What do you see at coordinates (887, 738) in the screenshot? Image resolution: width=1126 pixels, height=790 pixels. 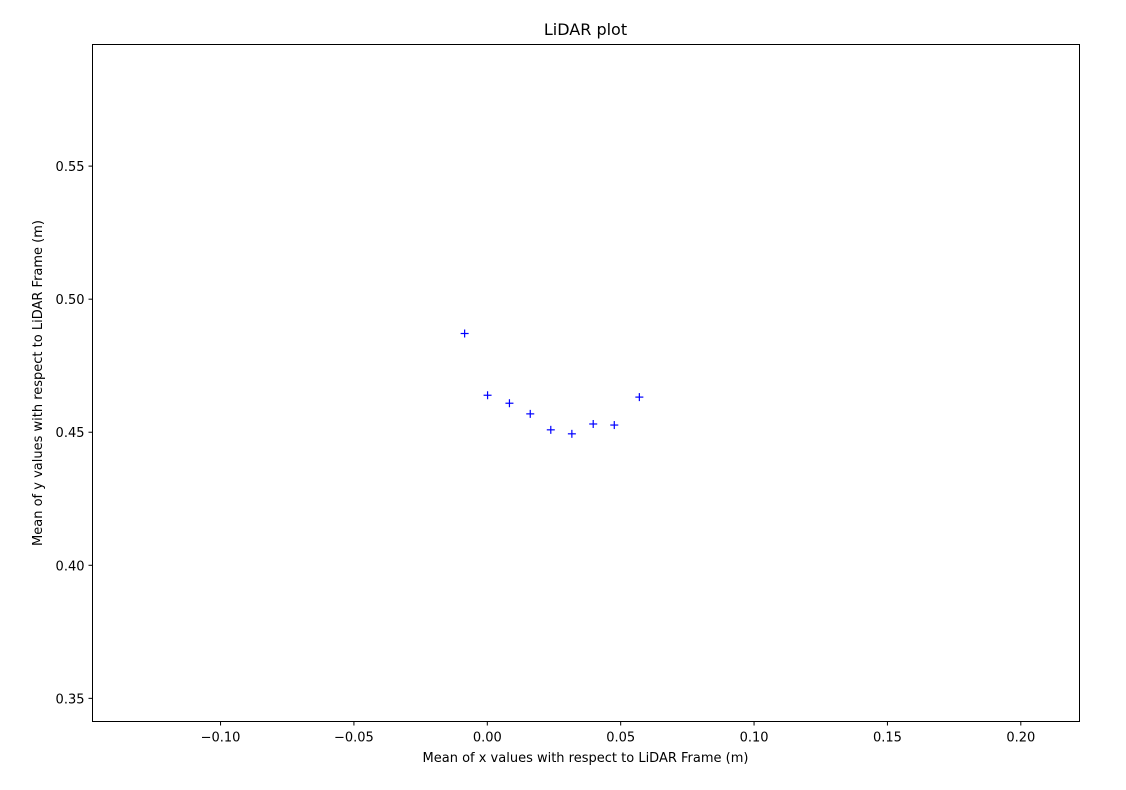 I see `x-tick-label: 0.15` at bounding box center [887, 738].